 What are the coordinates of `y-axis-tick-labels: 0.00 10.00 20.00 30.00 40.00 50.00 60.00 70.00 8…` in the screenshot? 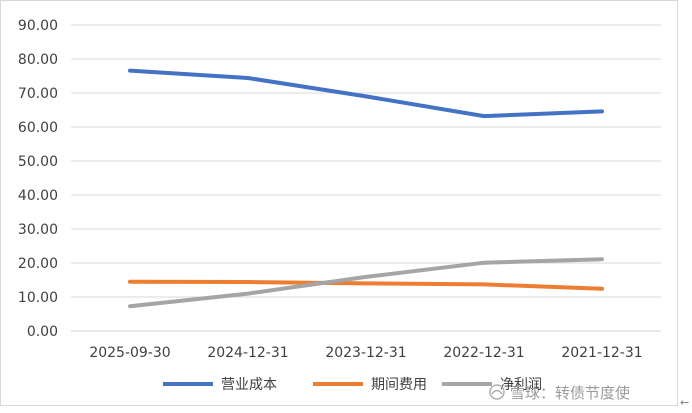 It's located at (38, 179).